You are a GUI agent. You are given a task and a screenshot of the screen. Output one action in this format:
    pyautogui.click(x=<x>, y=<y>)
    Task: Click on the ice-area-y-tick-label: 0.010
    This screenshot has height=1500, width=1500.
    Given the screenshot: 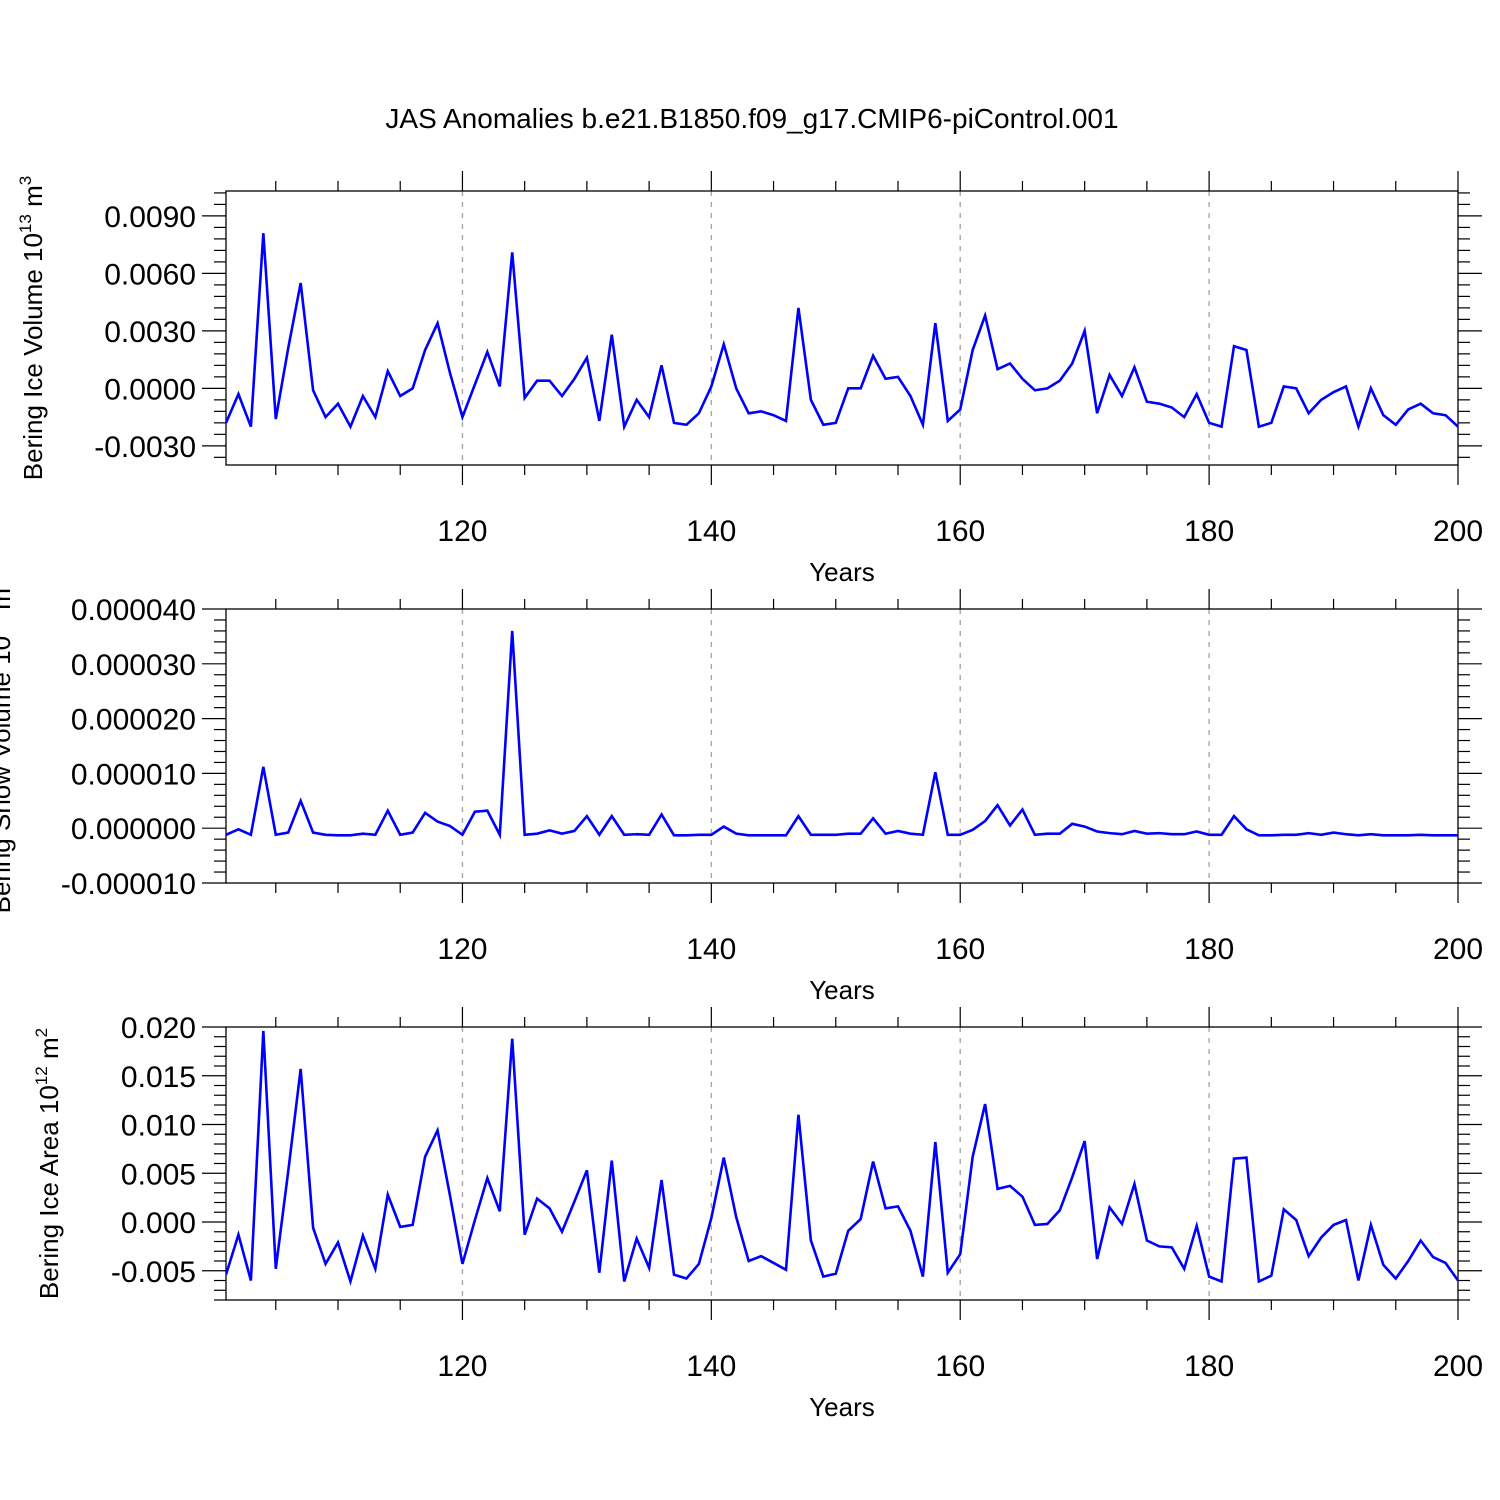 What is the action you would take?
    pyautogui.click(x=158, y=1126)
    